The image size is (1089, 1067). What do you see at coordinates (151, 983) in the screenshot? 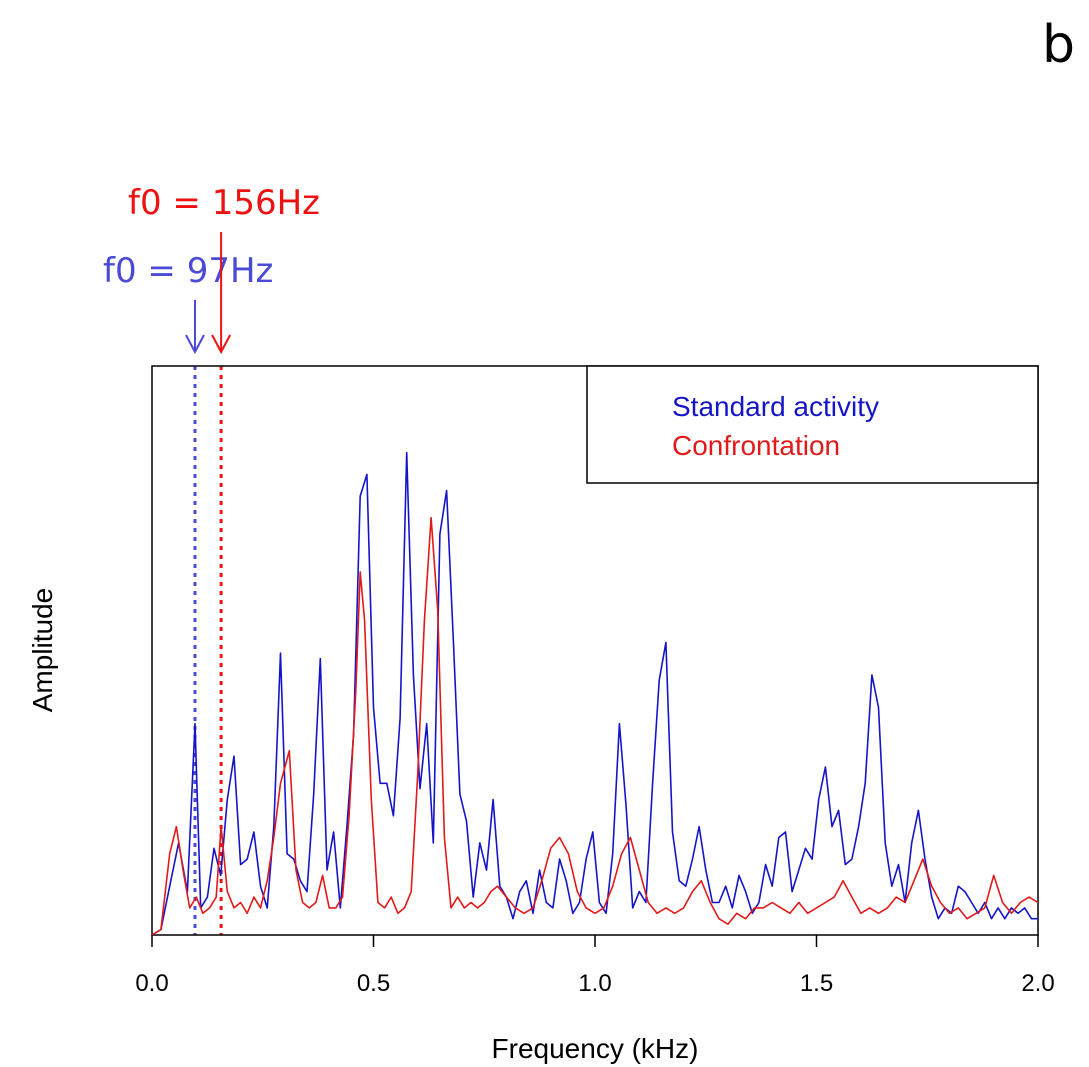
I see `x-tick-label: 0.0` at bounding box center [151, 983].